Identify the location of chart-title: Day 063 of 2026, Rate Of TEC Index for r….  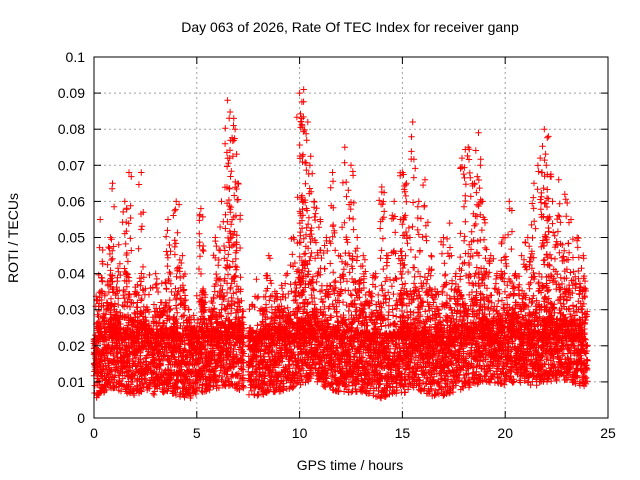
(350, 27).